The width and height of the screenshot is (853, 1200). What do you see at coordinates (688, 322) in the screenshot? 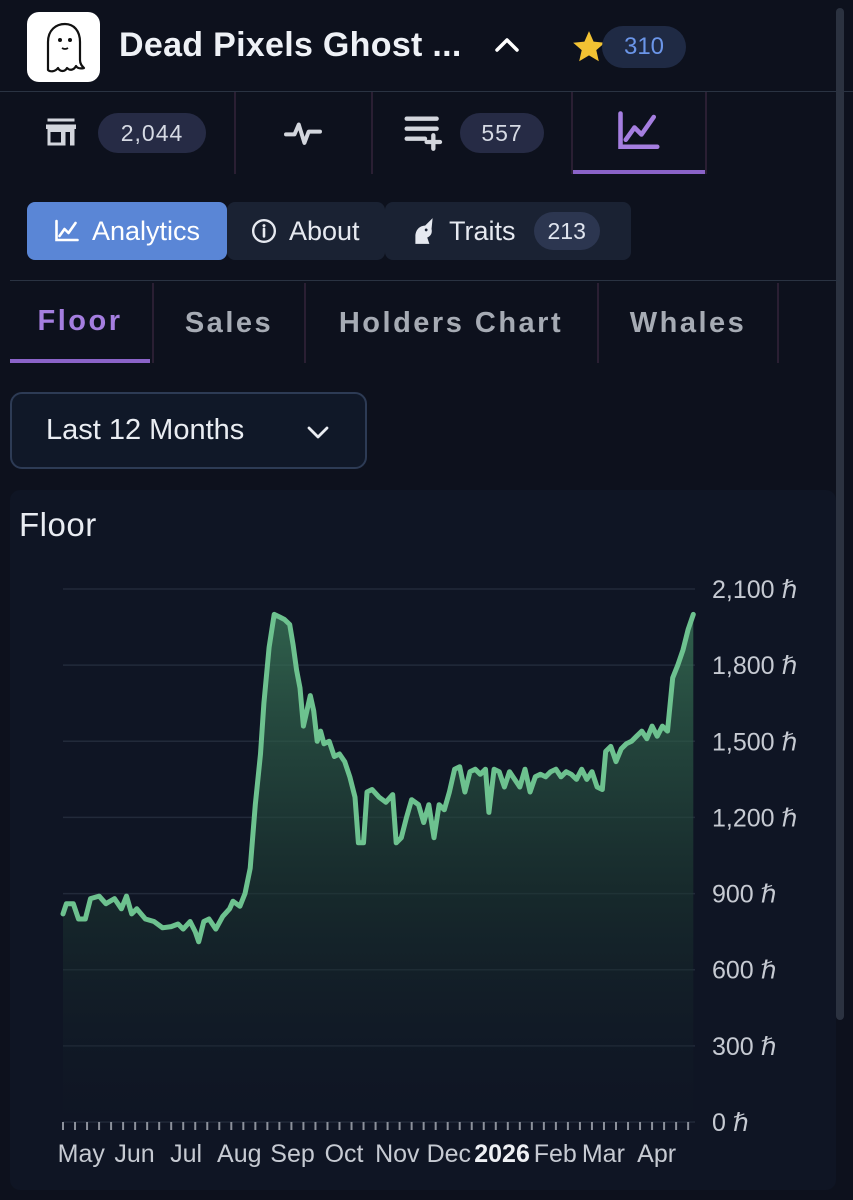
I see `tab-whales: Whales` at bounding box center [688, 322].